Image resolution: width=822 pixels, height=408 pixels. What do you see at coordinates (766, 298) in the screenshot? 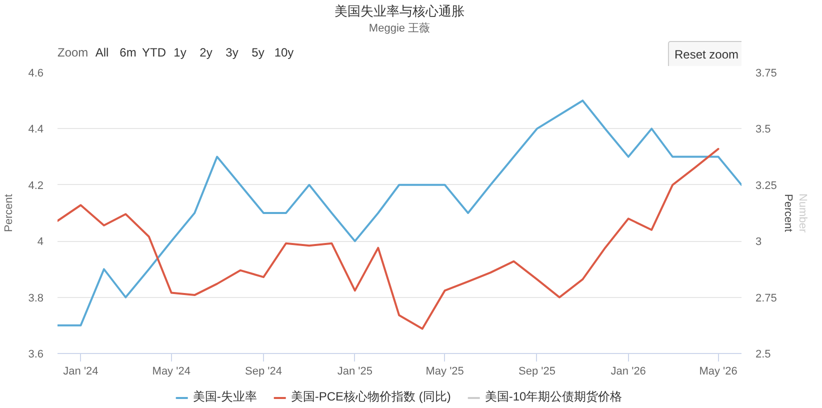
I see `y2-tick-label: 2.75` at bounding box center [766, 298].